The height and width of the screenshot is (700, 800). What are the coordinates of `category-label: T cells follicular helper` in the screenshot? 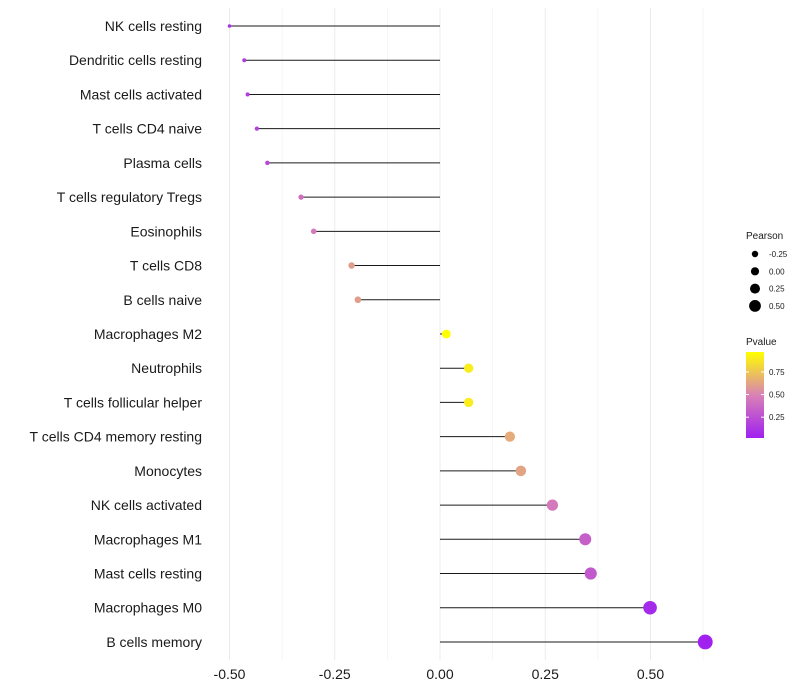 It's located at (133, 402).